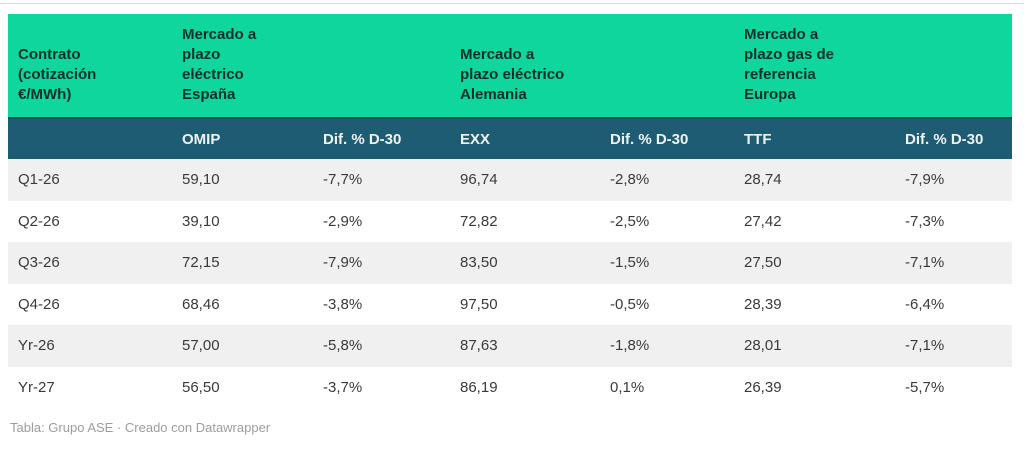  What do you see at coordinates (201, 180) in the screenshot?
I see `cell-omip: 59,10` at bounding box center [201, 180].